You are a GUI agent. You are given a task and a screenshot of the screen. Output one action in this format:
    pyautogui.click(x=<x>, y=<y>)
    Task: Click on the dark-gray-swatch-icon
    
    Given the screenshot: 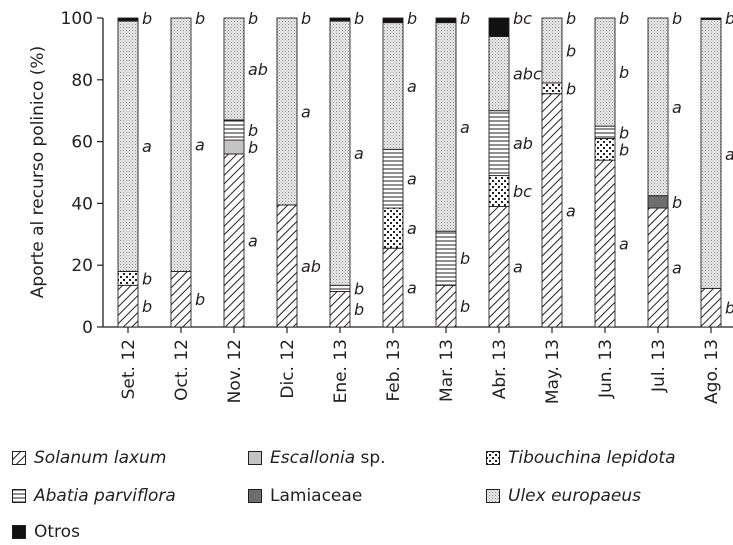 What is the action you would take?
    pyautogui.click(x=255, y=496)
    